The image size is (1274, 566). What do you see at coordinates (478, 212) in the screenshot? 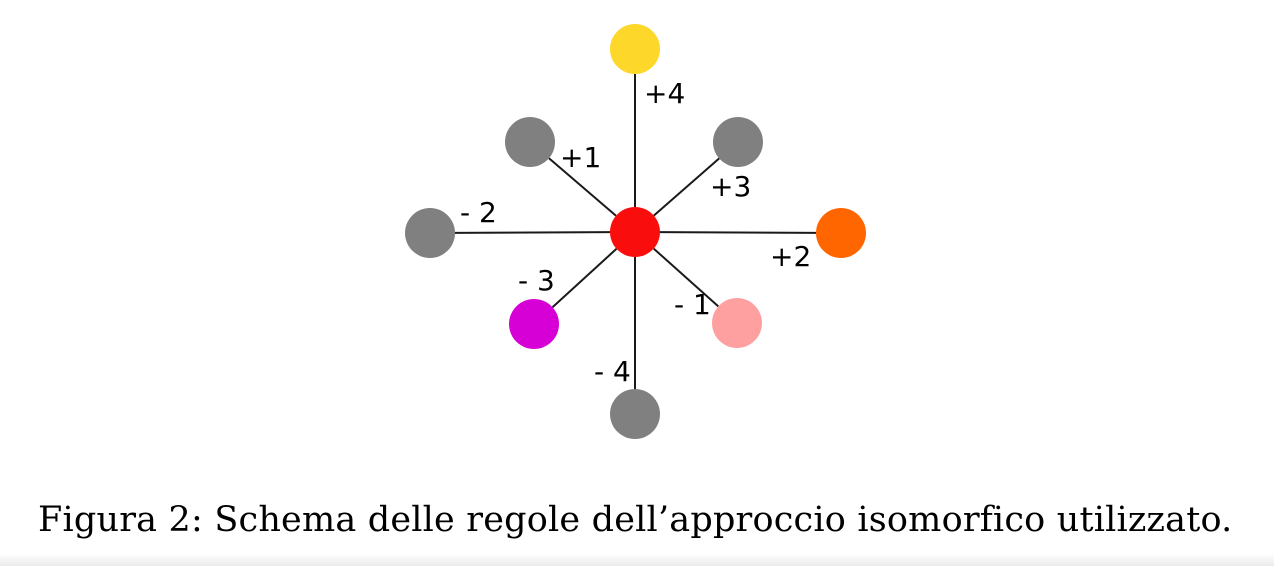
I see `edge-label-minus2: - 2` at bounding box center [478, 212].